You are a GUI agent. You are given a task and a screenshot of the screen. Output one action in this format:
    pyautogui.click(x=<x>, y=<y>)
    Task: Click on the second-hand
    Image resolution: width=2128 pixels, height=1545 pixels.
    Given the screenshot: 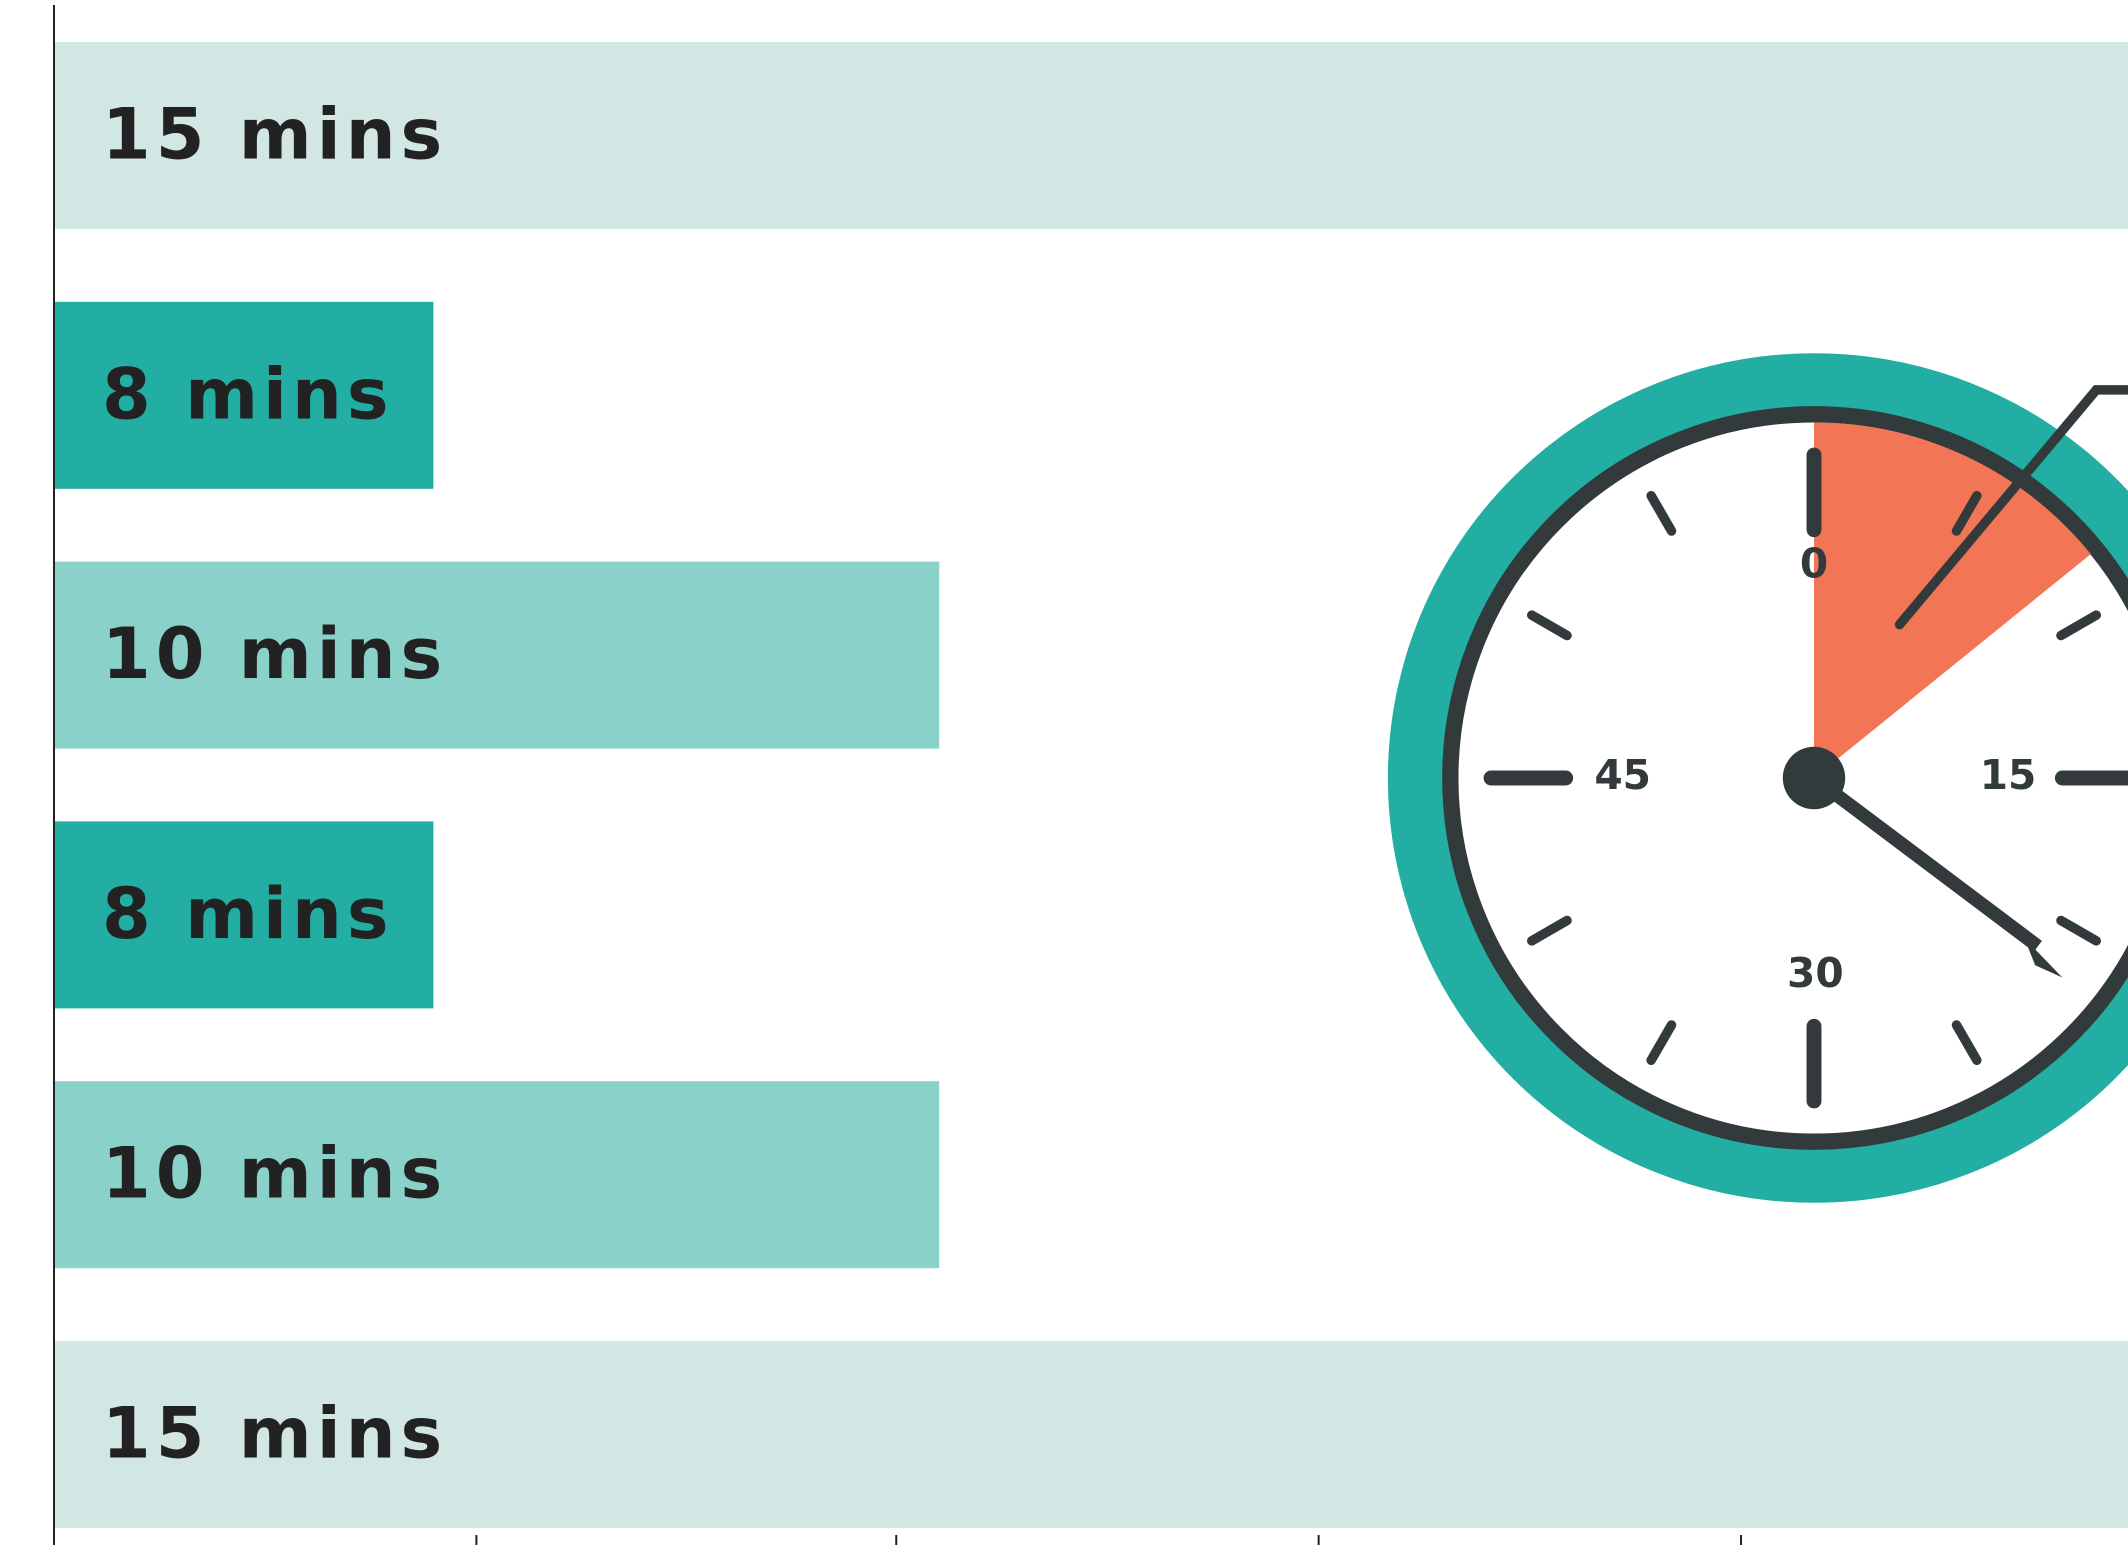 What is the action you would take?
    pyautogui.click(x=2011, y=507)
    